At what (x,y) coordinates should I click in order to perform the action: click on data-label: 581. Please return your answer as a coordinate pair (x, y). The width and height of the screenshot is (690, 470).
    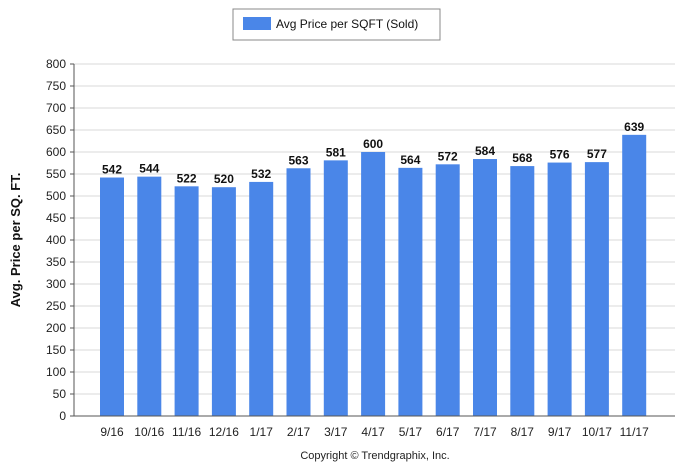
    Looking at the image, I should click on (336, 152).